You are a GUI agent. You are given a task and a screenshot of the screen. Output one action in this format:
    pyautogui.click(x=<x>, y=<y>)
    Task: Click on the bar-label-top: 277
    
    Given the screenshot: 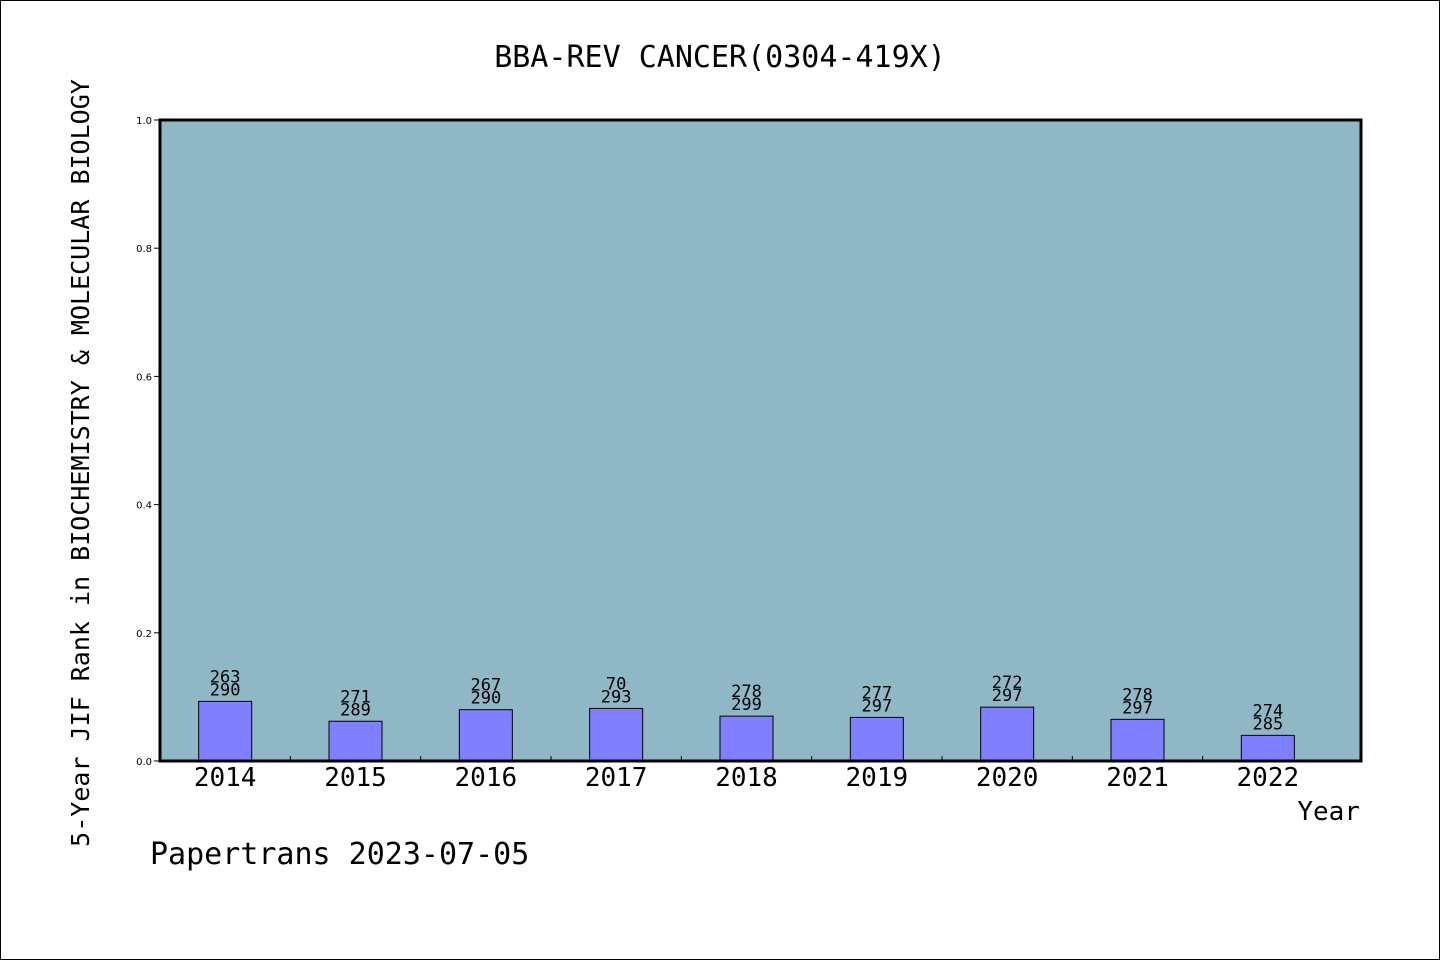 What is the action you would take?
    pyautogui.click(x=876, y=693)
    